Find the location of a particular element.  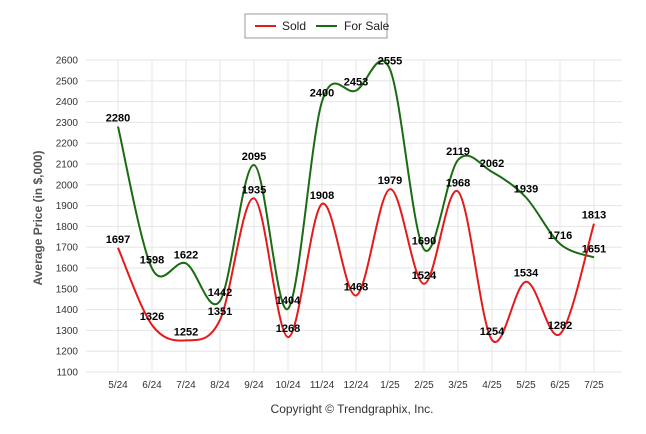

data-label-for-sale: 2119 is located at coordinates (458, 152).